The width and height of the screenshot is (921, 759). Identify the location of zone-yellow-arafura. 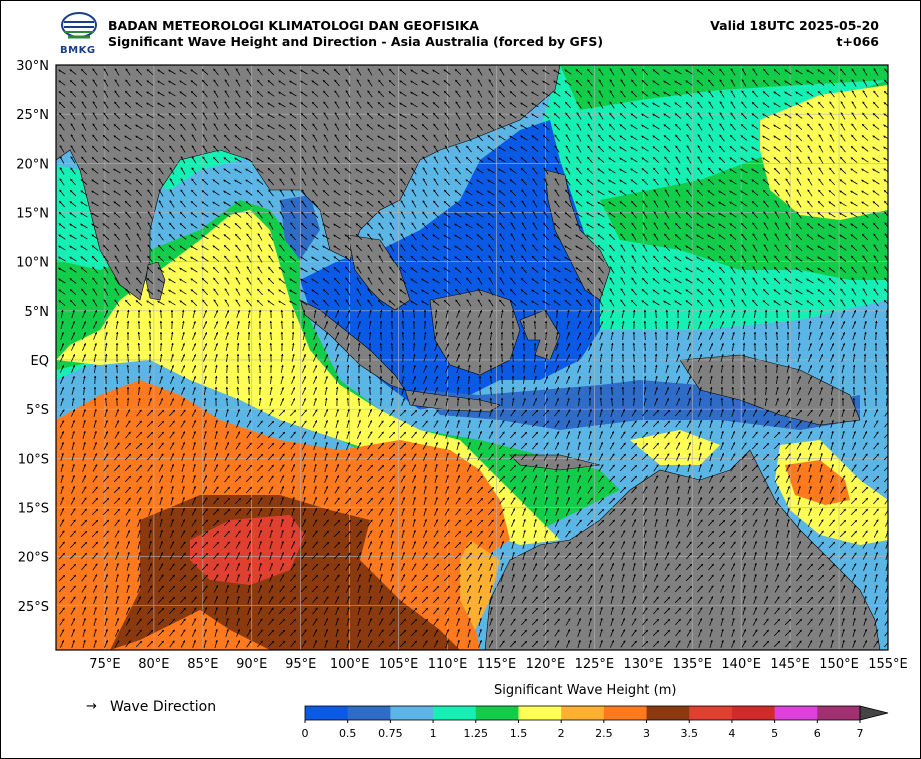
(675, 447).